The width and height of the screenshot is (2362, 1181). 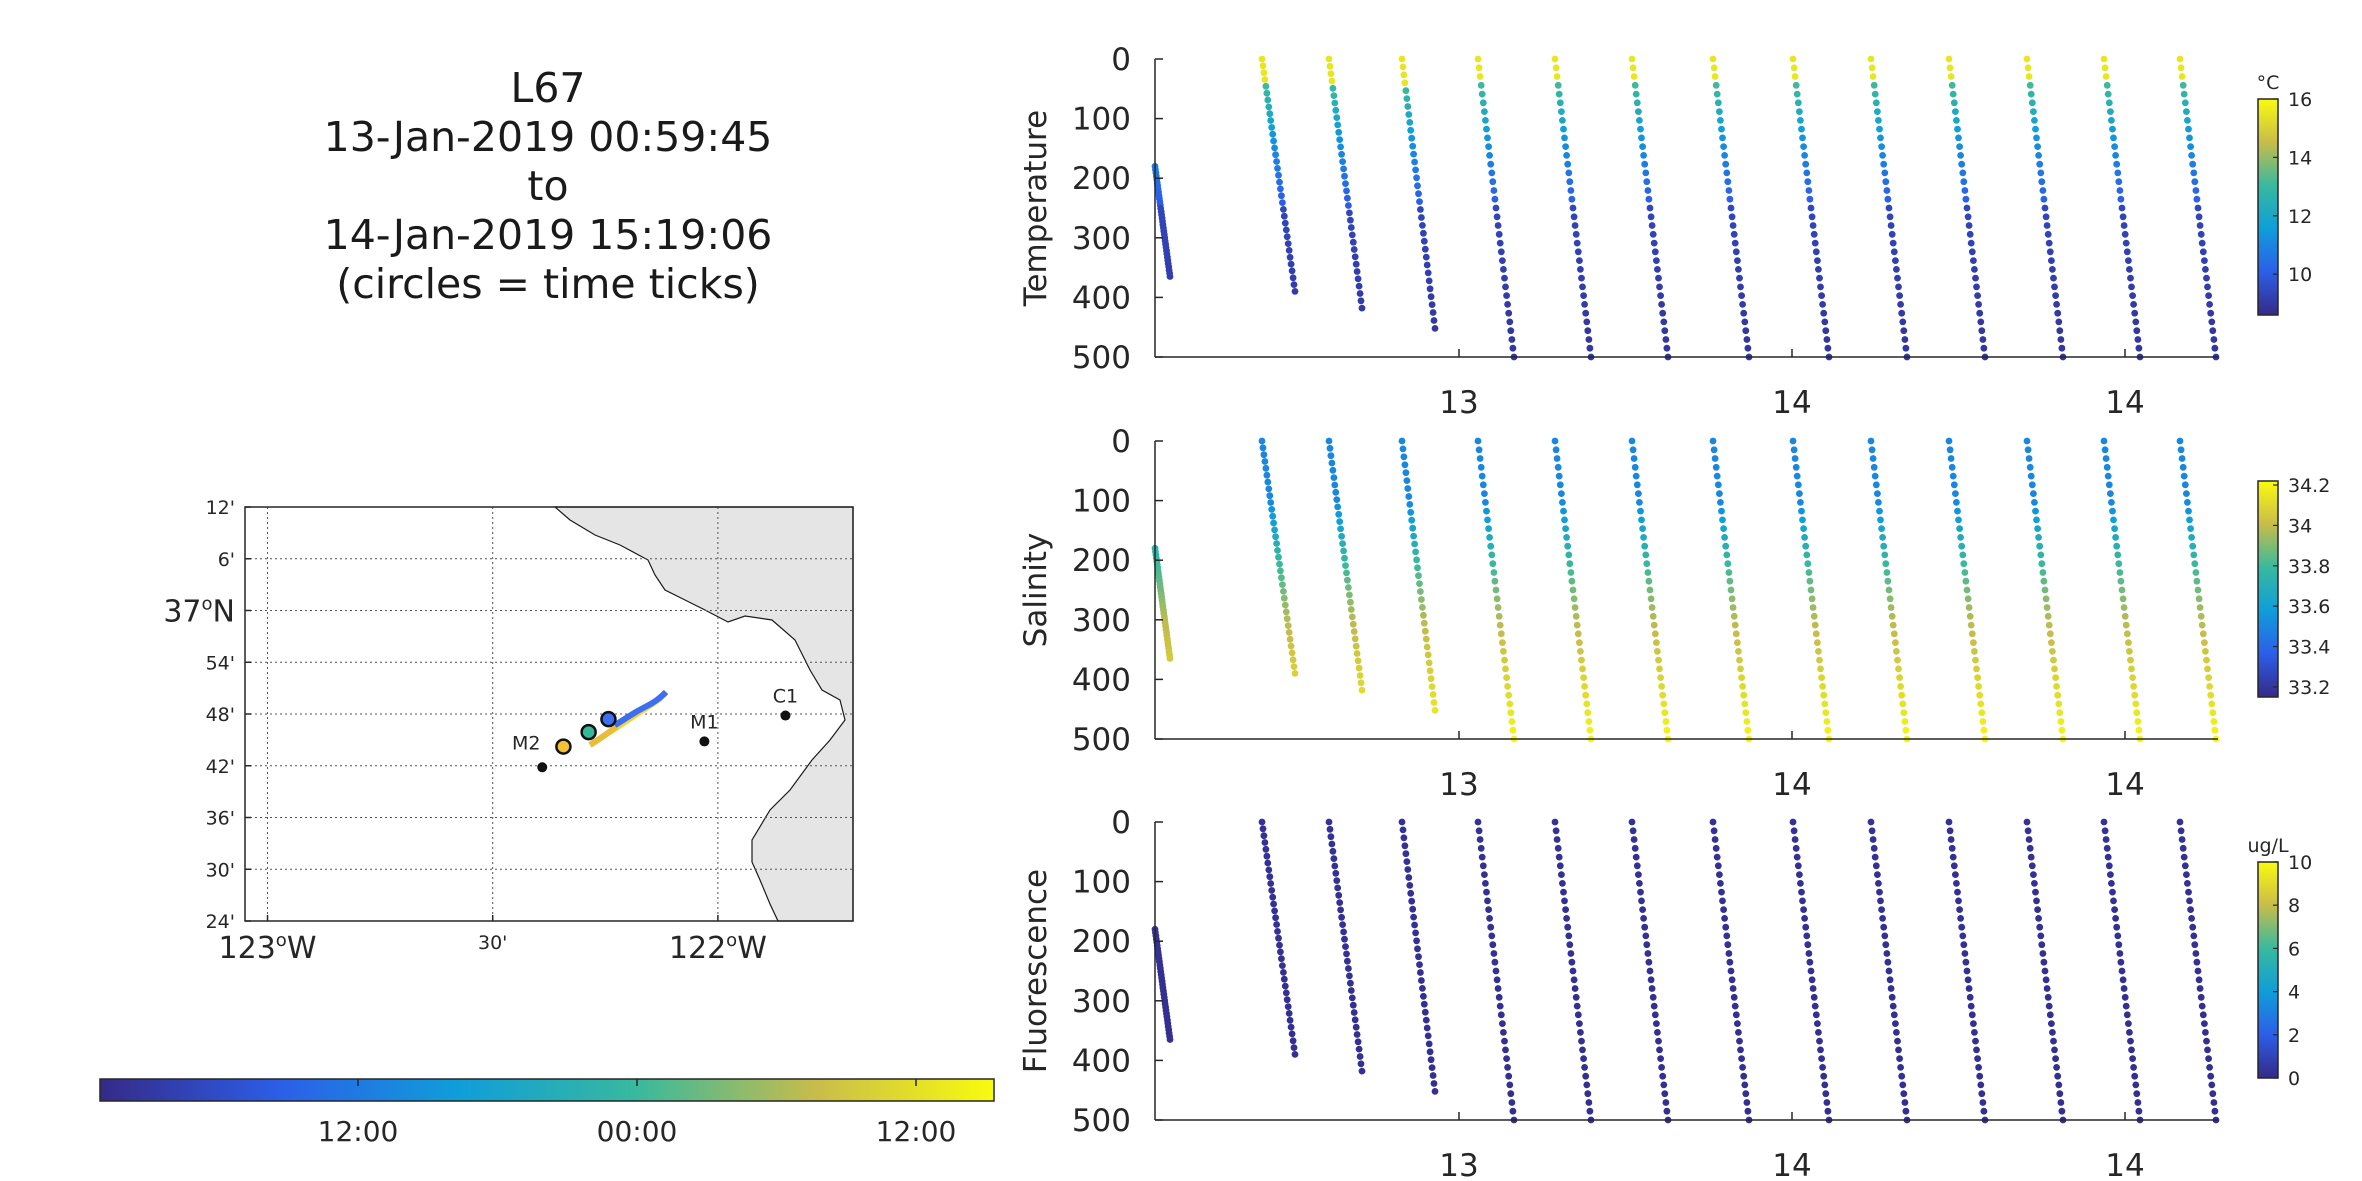 What do you see at coordinates (548, 137) in the screenshot?
I see `start-time: 13-Jan-2019 00:59:45` at bounding box center [548, 137].